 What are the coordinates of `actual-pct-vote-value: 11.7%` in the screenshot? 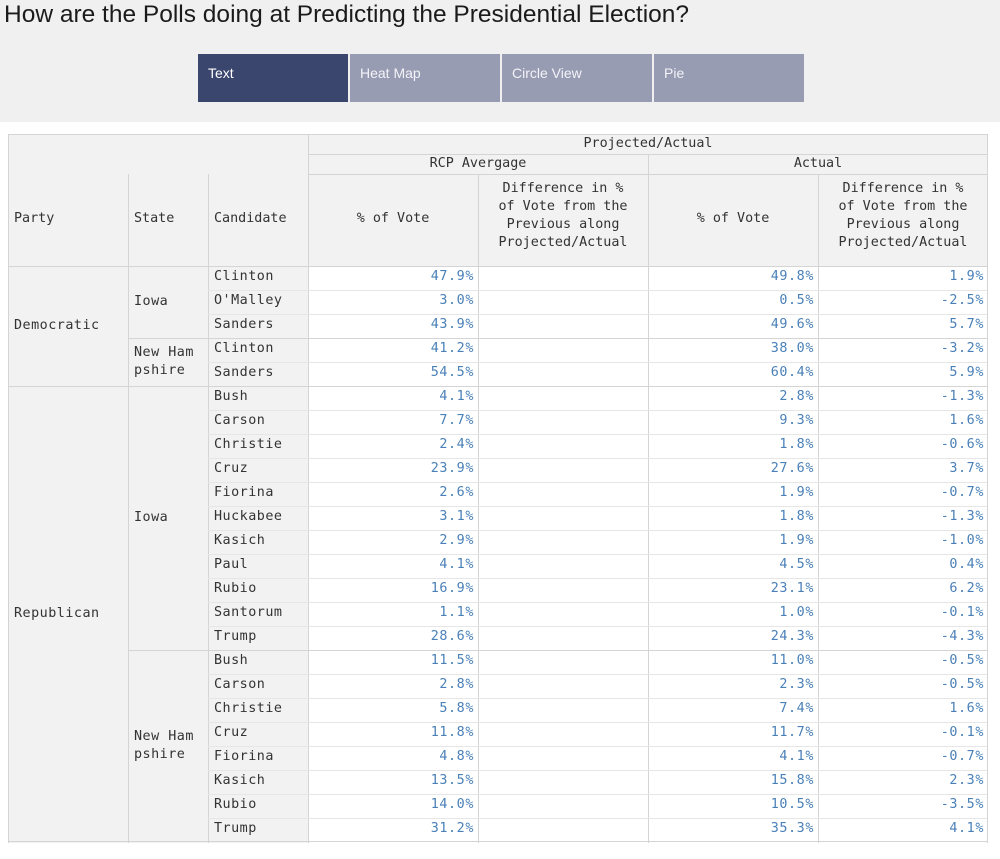 It's located at (792, 732).